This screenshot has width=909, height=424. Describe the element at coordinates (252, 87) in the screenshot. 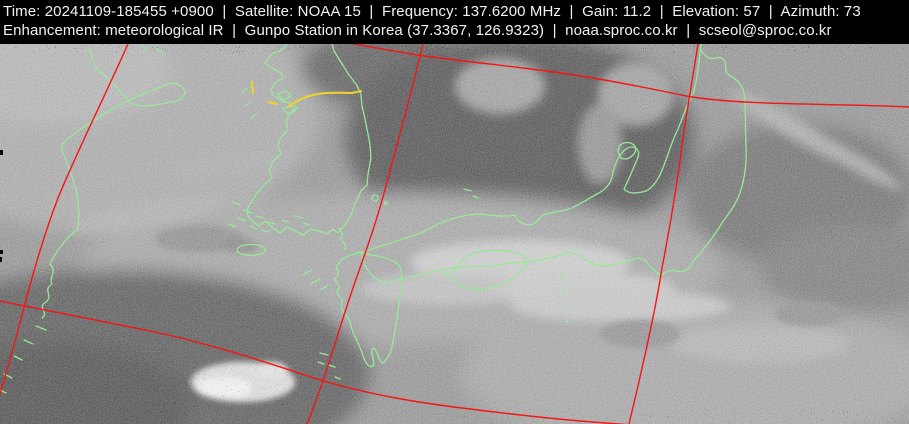

I see `dmz-west-segment` at that location.